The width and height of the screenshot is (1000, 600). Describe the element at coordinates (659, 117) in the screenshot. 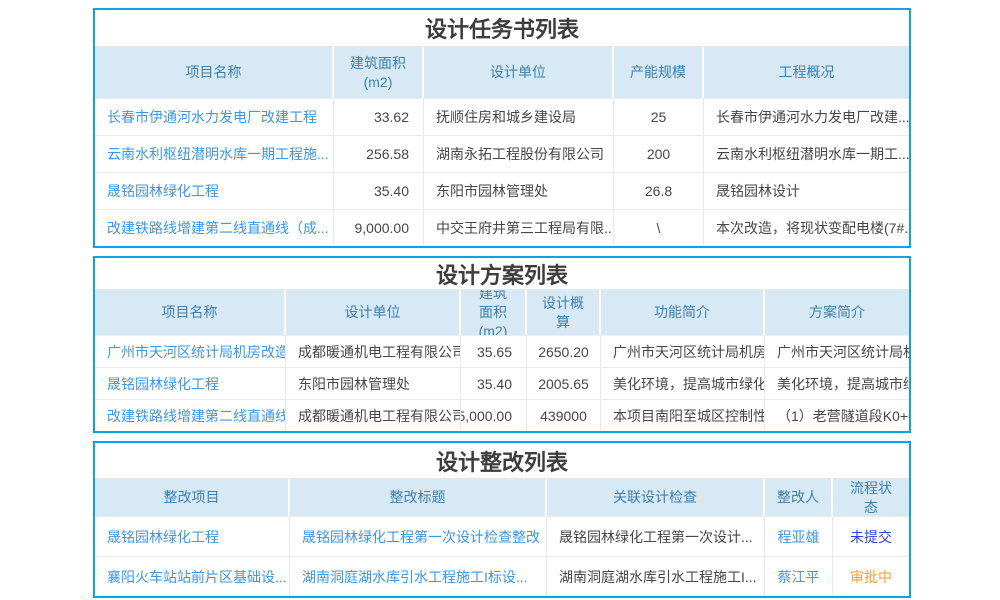

I see `capacity-scale-value: 25` at that location.